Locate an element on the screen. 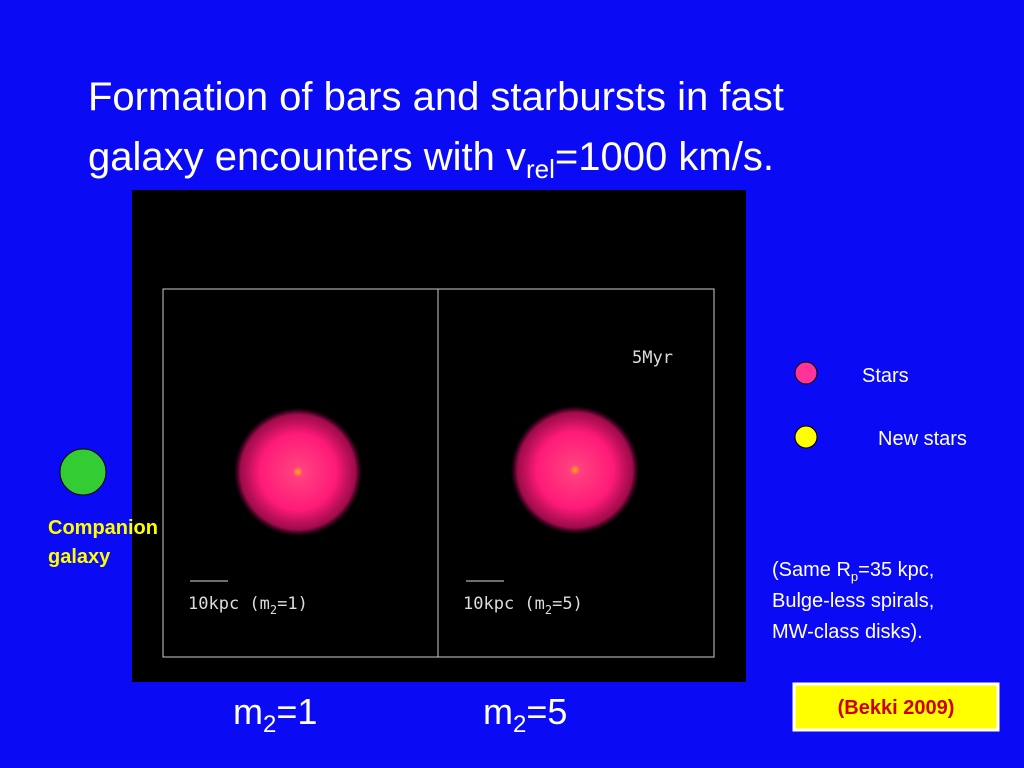 The width and height of the screenshot is (1024, 768). title-line2: galaxy encounters with vrel=1000 km/s. is located at coordinates (431, 159).